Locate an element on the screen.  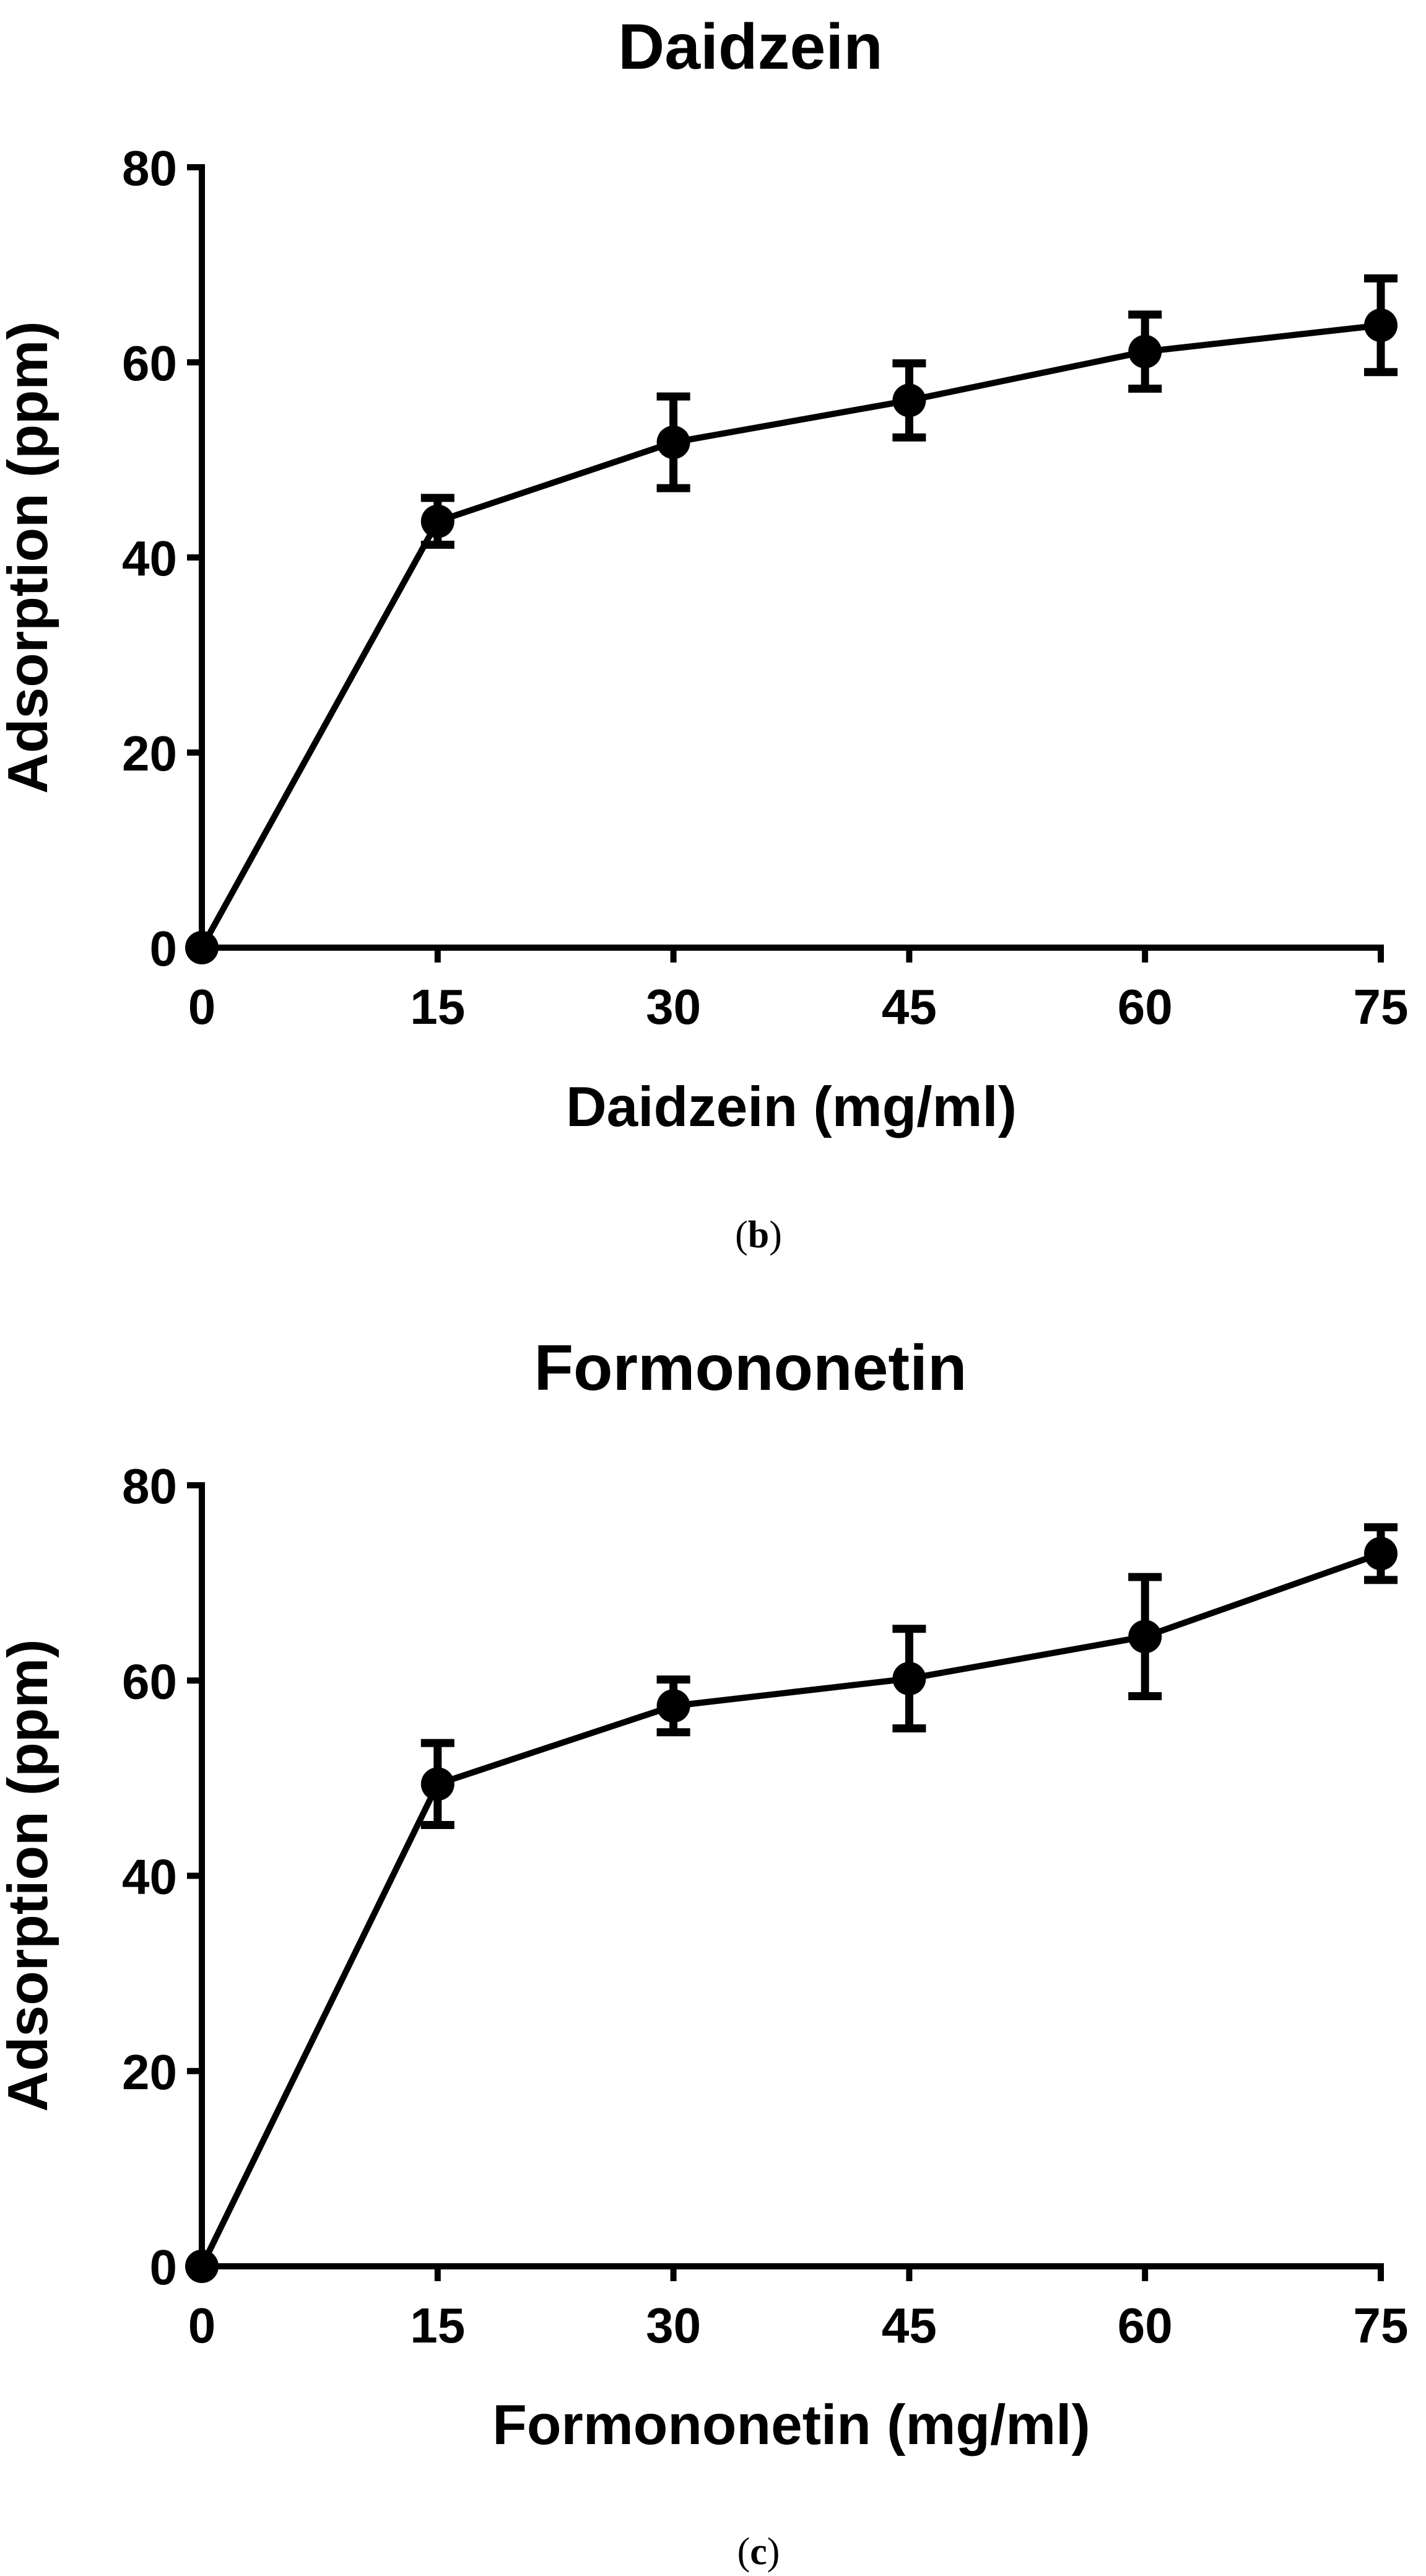
panel-label: (c) is located at coordinates (758, 2552).